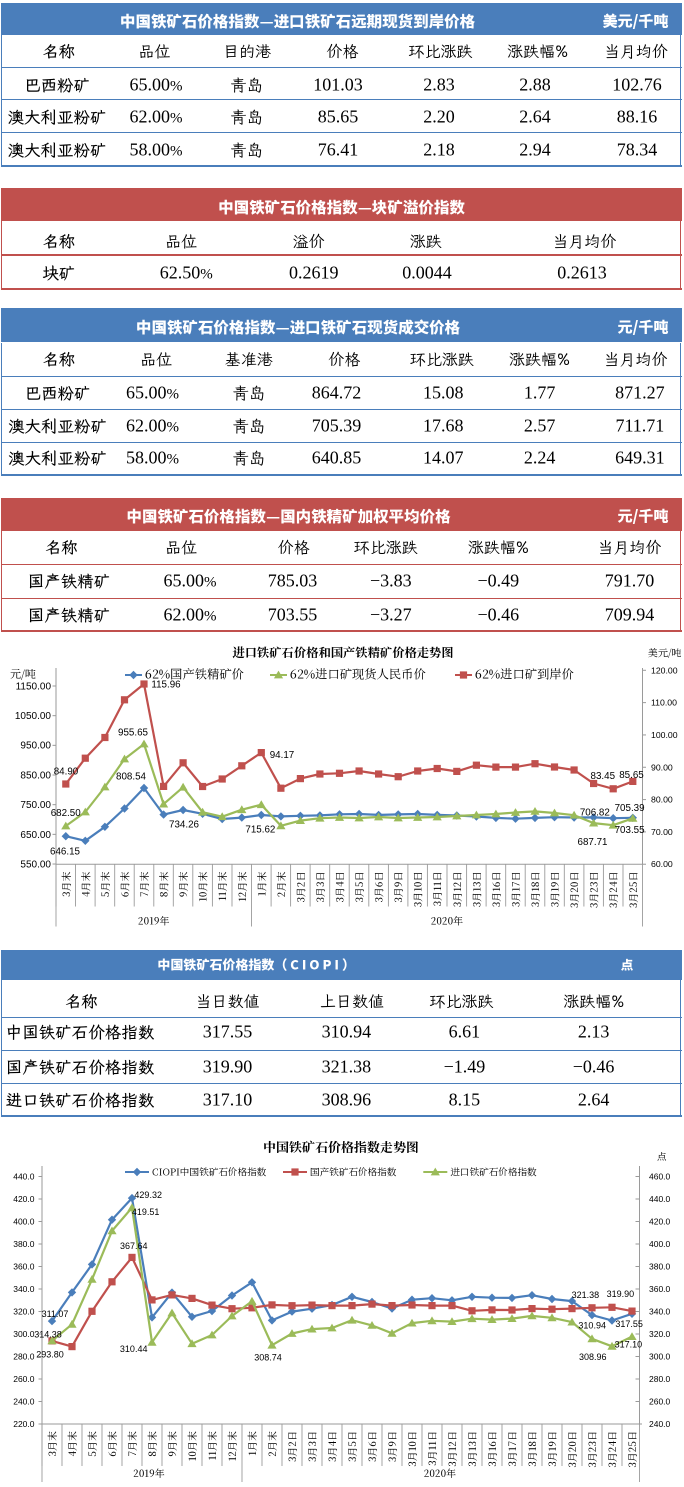 The height and width of the screenshot is (1487, 684). I want to click on svg-text: 955.65, so click(133, 732).